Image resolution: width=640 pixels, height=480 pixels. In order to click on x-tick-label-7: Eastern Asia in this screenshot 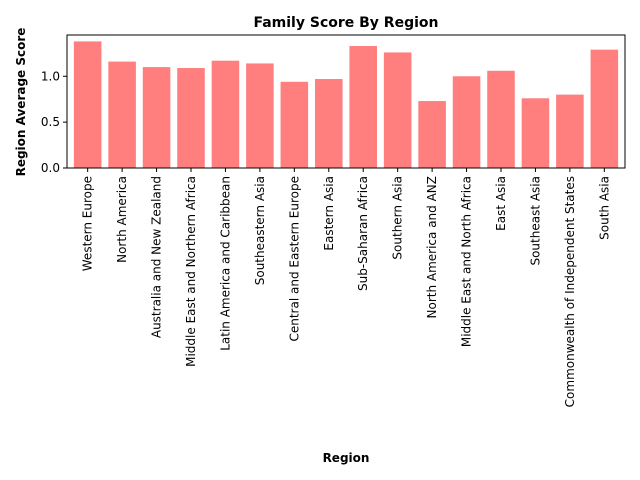, I will do `click(329, 213)`.